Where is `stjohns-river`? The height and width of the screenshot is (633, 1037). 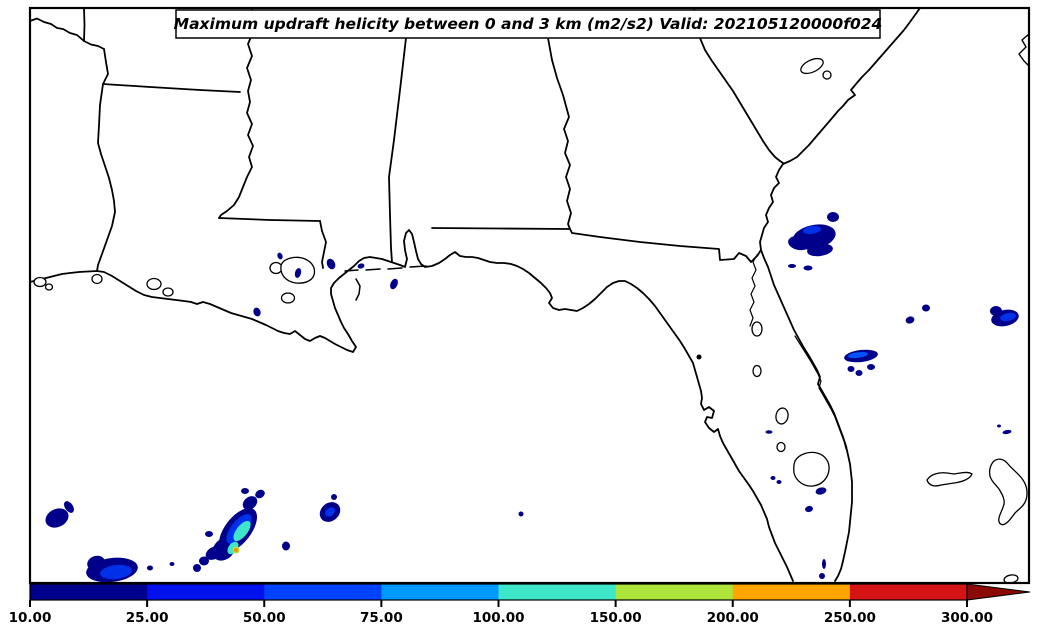
stjohns-river is located at coordinates (753, 290).